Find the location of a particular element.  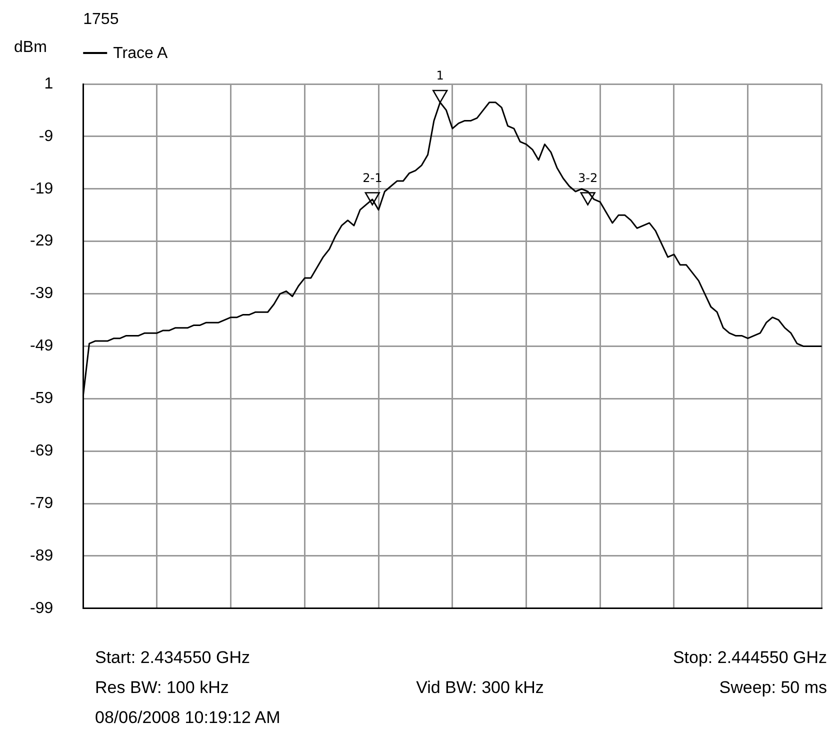

text: Stop: 2.444550 GHz is located at coordinates (749, 658).